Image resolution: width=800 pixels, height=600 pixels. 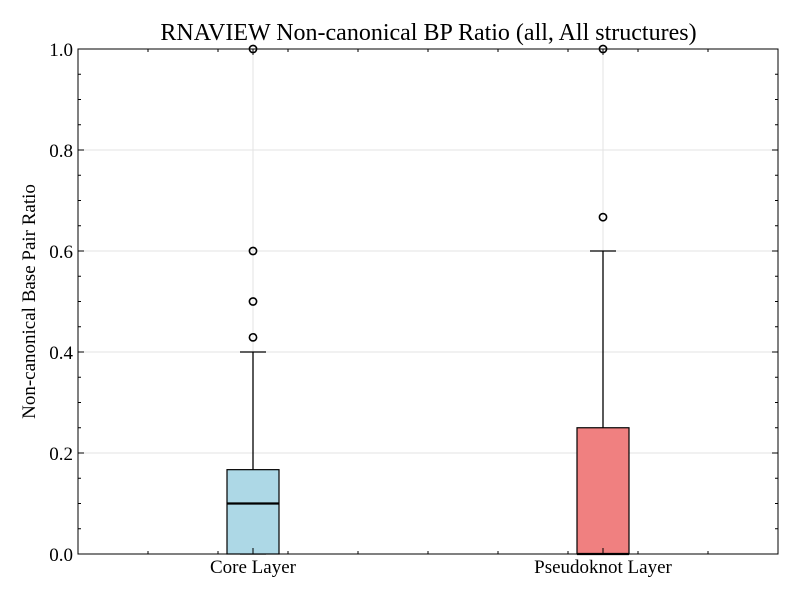 I want to click on y-axis-label: Non-canonical Base Pair Ratio, so click(x=29, y=301).